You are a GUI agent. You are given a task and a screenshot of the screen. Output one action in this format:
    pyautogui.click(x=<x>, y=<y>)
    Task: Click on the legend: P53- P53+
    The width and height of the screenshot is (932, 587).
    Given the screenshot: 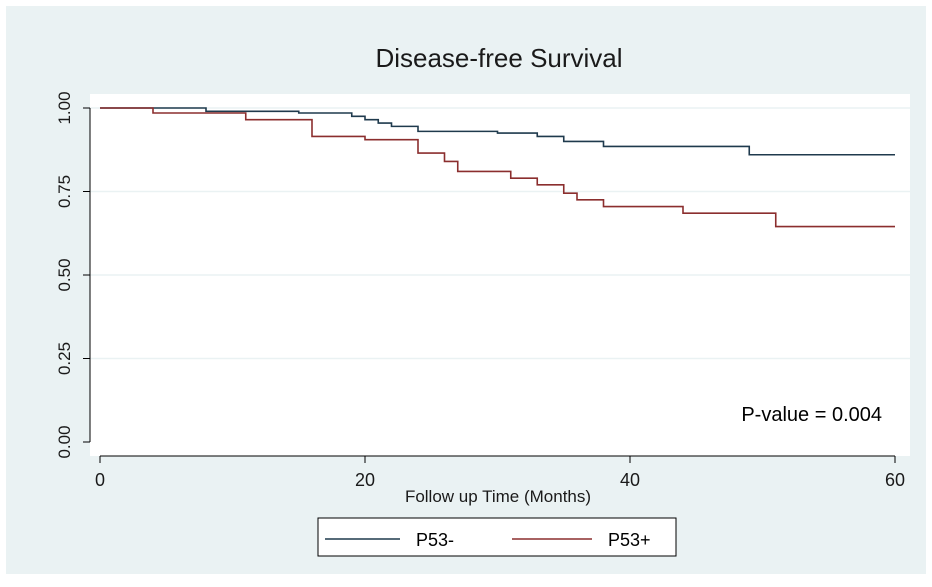 What is the action you would take?
    pyautogui.click(x=497, y=537)
    